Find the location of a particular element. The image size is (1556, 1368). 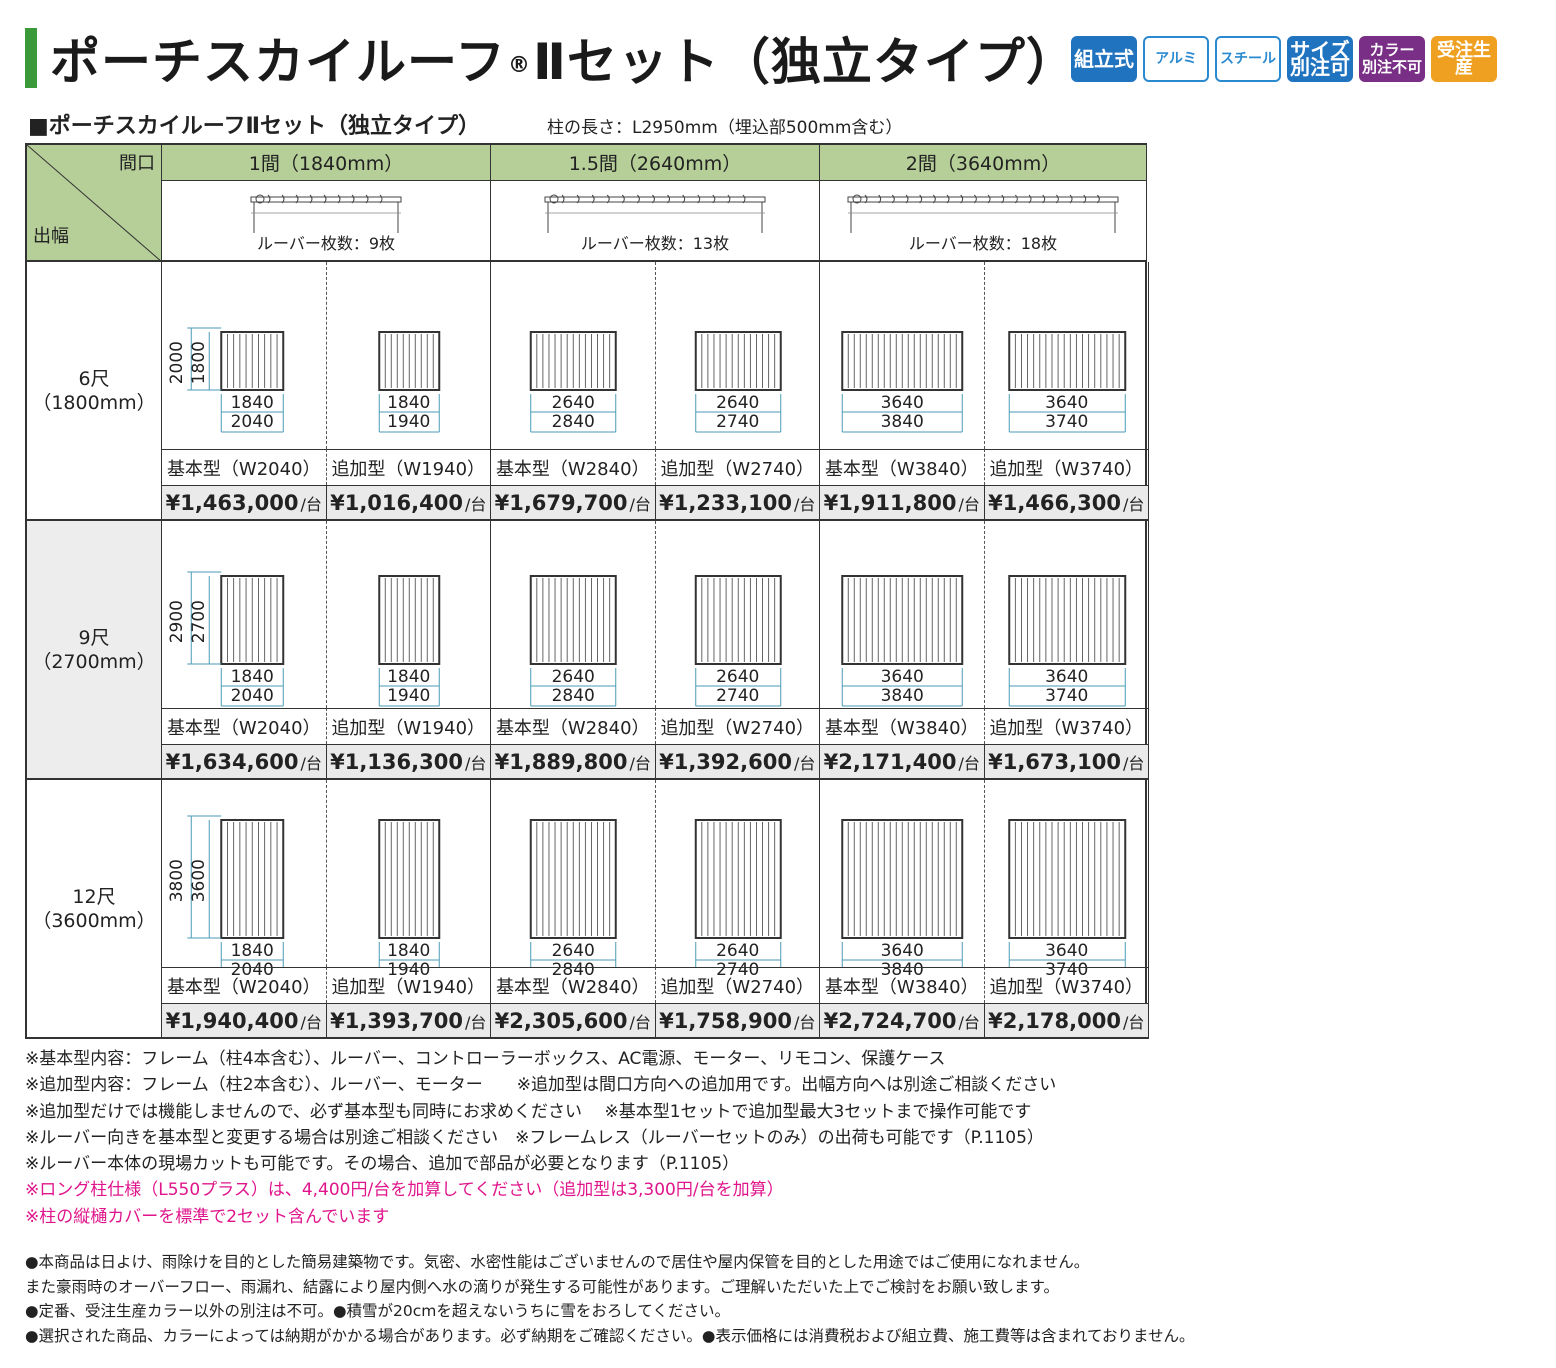

elevation-cell: 1840 2040 2000 1800 is located at coordinates (244, 355).